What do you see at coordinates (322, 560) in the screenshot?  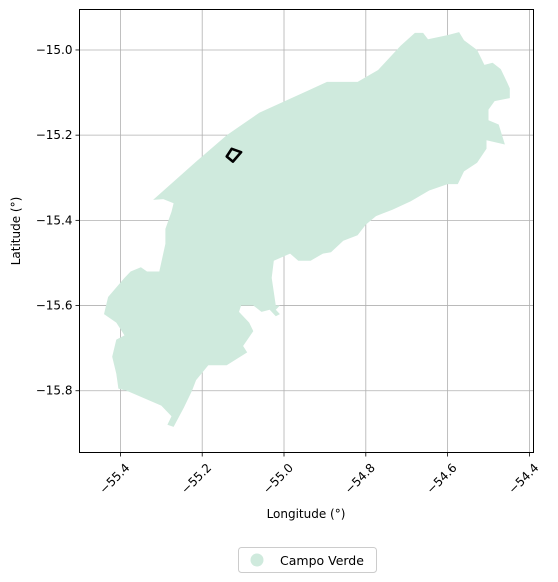 I see `legend-label-campo-verde: Campo Verde` at bounding box center [322, 560].